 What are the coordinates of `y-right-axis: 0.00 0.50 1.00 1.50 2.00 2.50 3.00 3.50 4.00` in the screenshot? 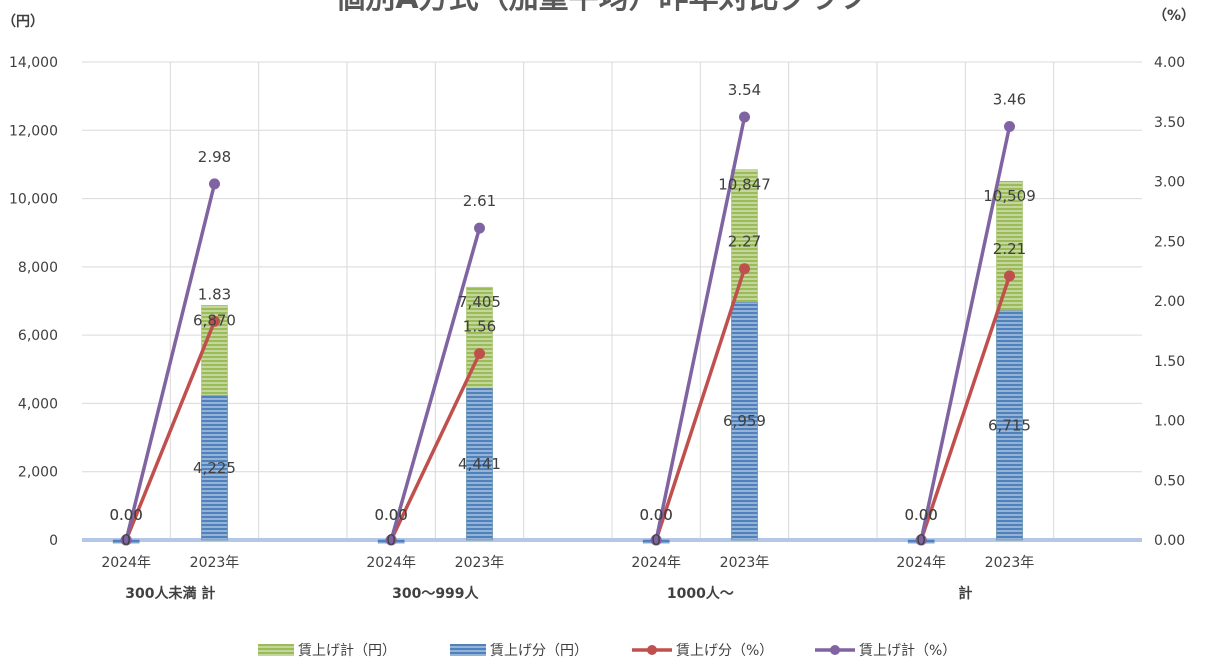 It's located at (1169, 302).